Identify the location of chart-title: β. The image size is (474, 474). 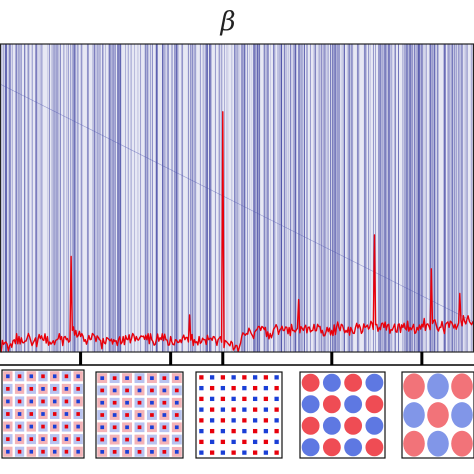
(227, 22).